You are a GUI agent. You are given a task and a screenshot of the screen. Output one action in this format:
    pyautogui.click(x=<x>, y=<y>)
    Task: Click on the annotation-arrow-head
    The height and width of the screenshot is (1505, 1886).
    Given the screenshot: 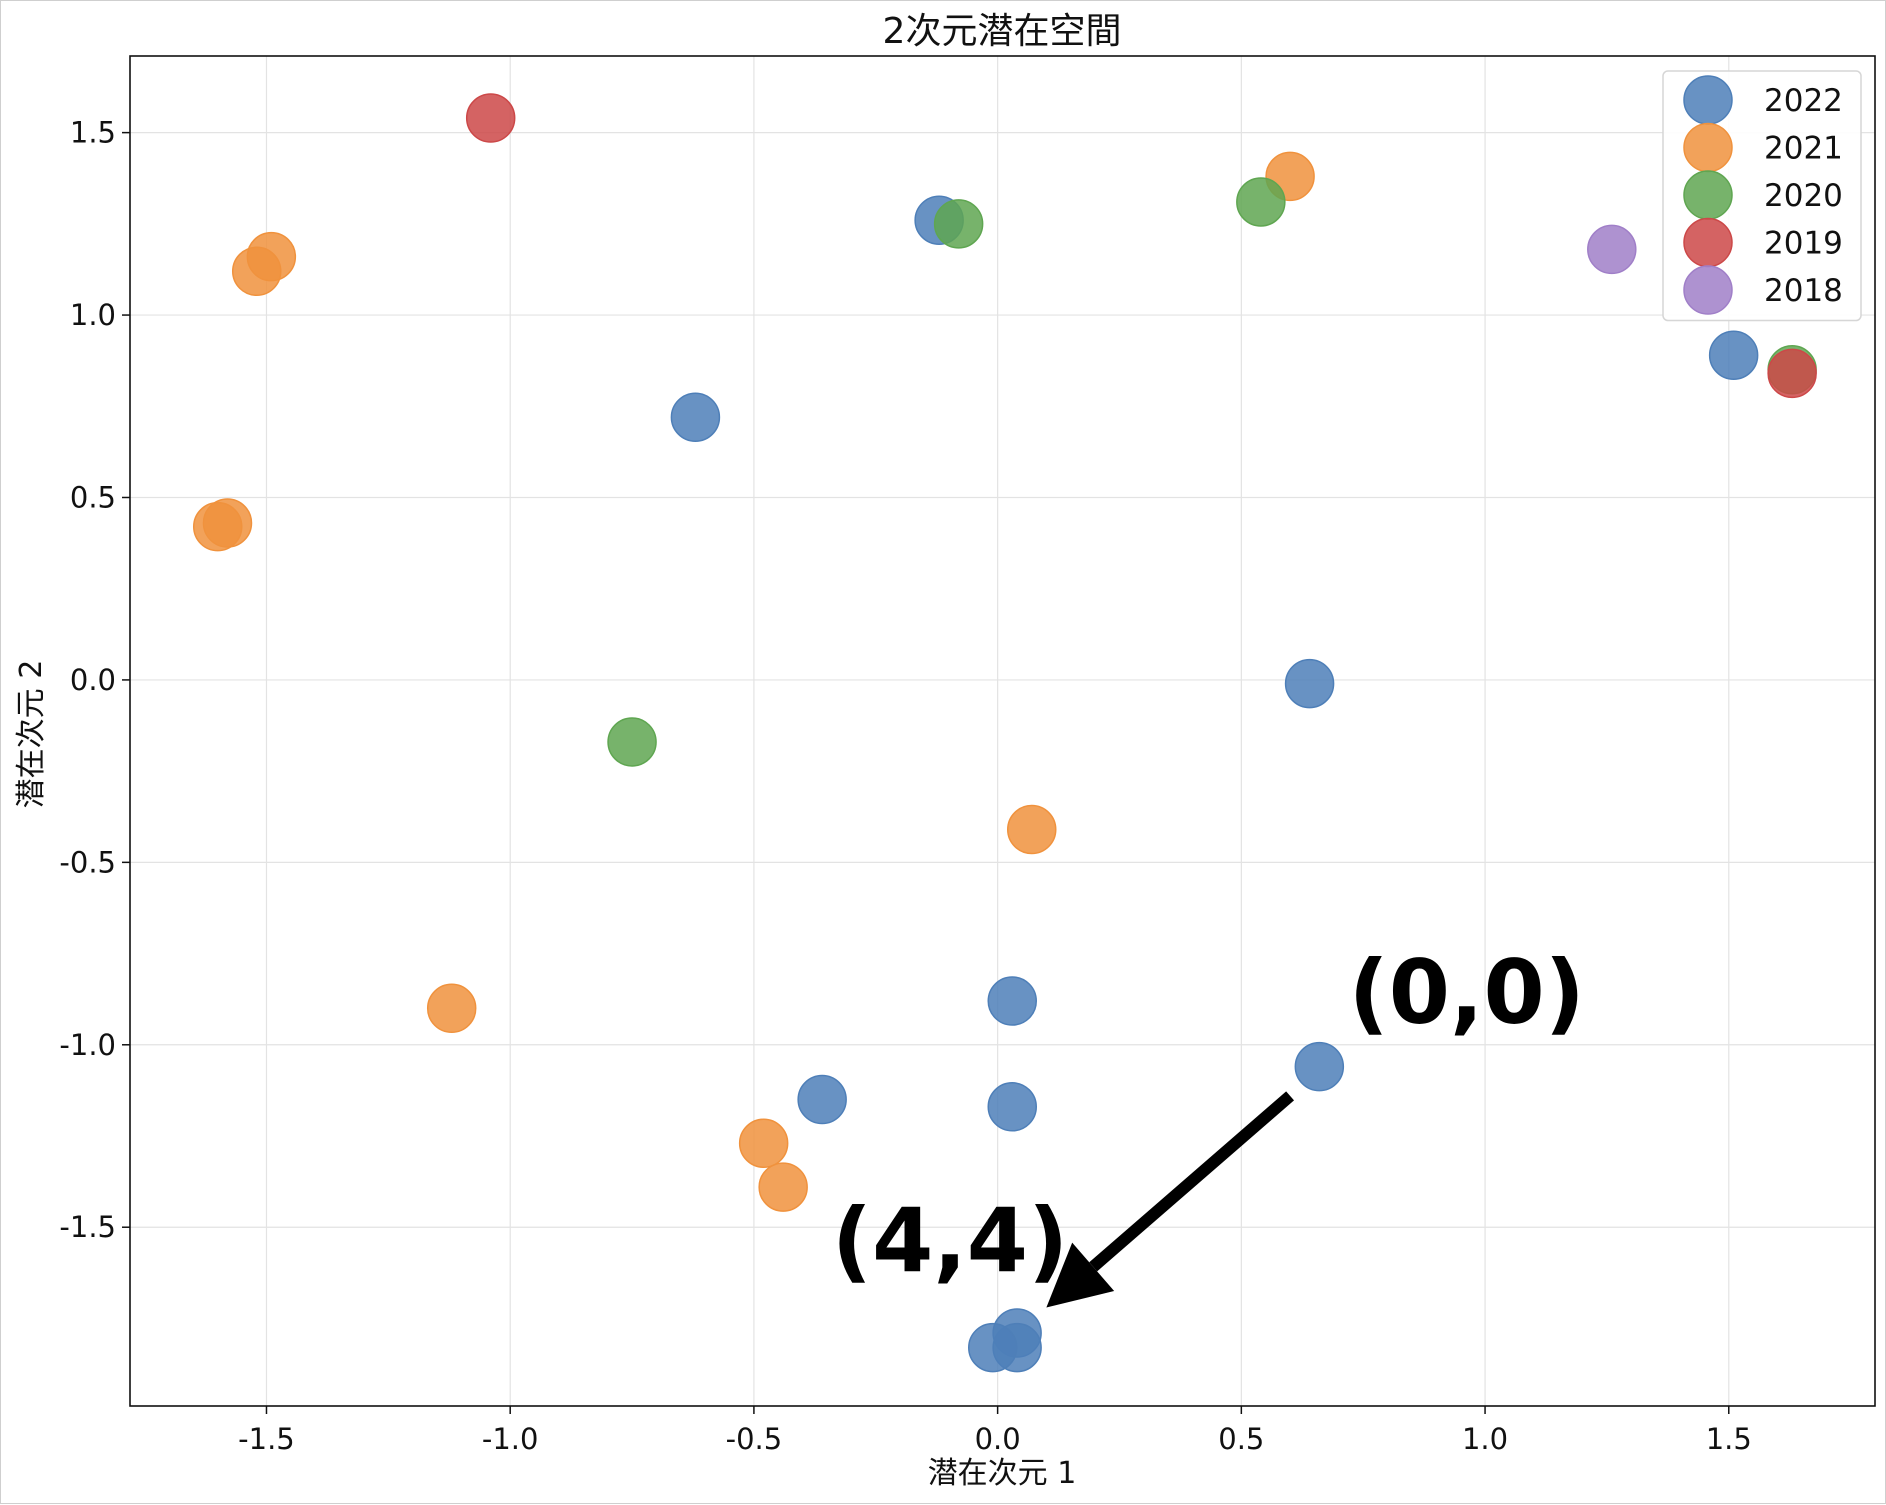 What is the action you would take?
    pyautogui.click(x=1080, y=1275)
    